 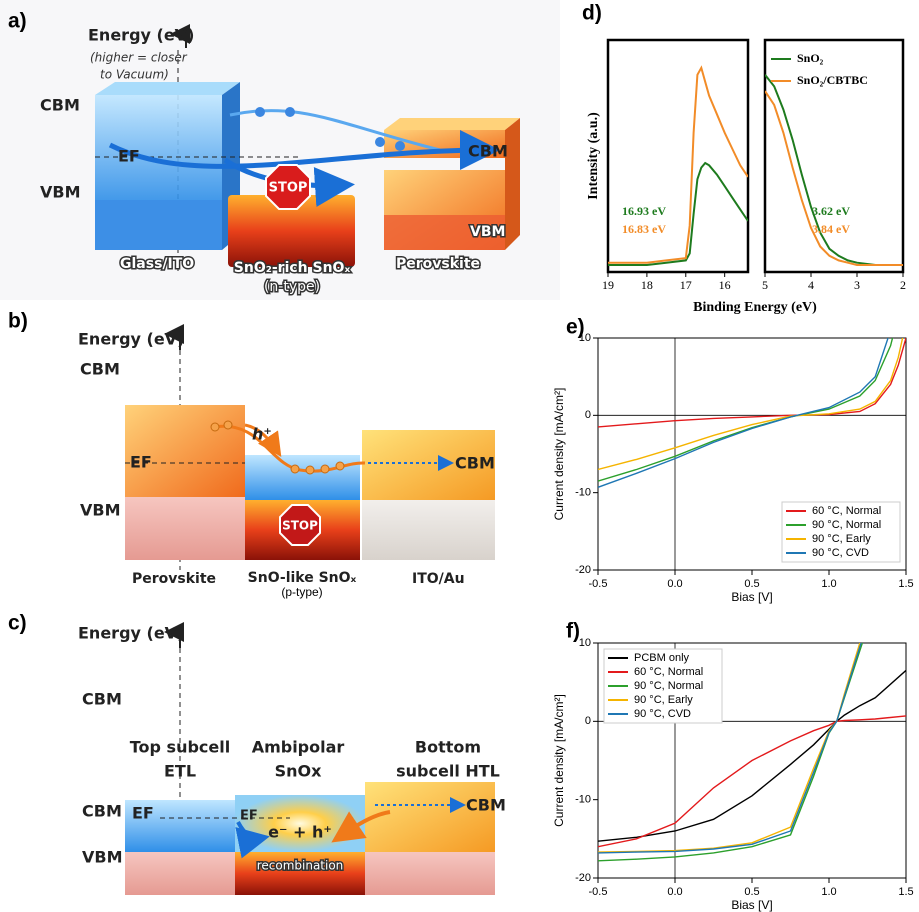 What do you see at coordinates (831, 211) in the screenshot?
I see `annotation: 3.62 eV` at bounding box center [831, 211].